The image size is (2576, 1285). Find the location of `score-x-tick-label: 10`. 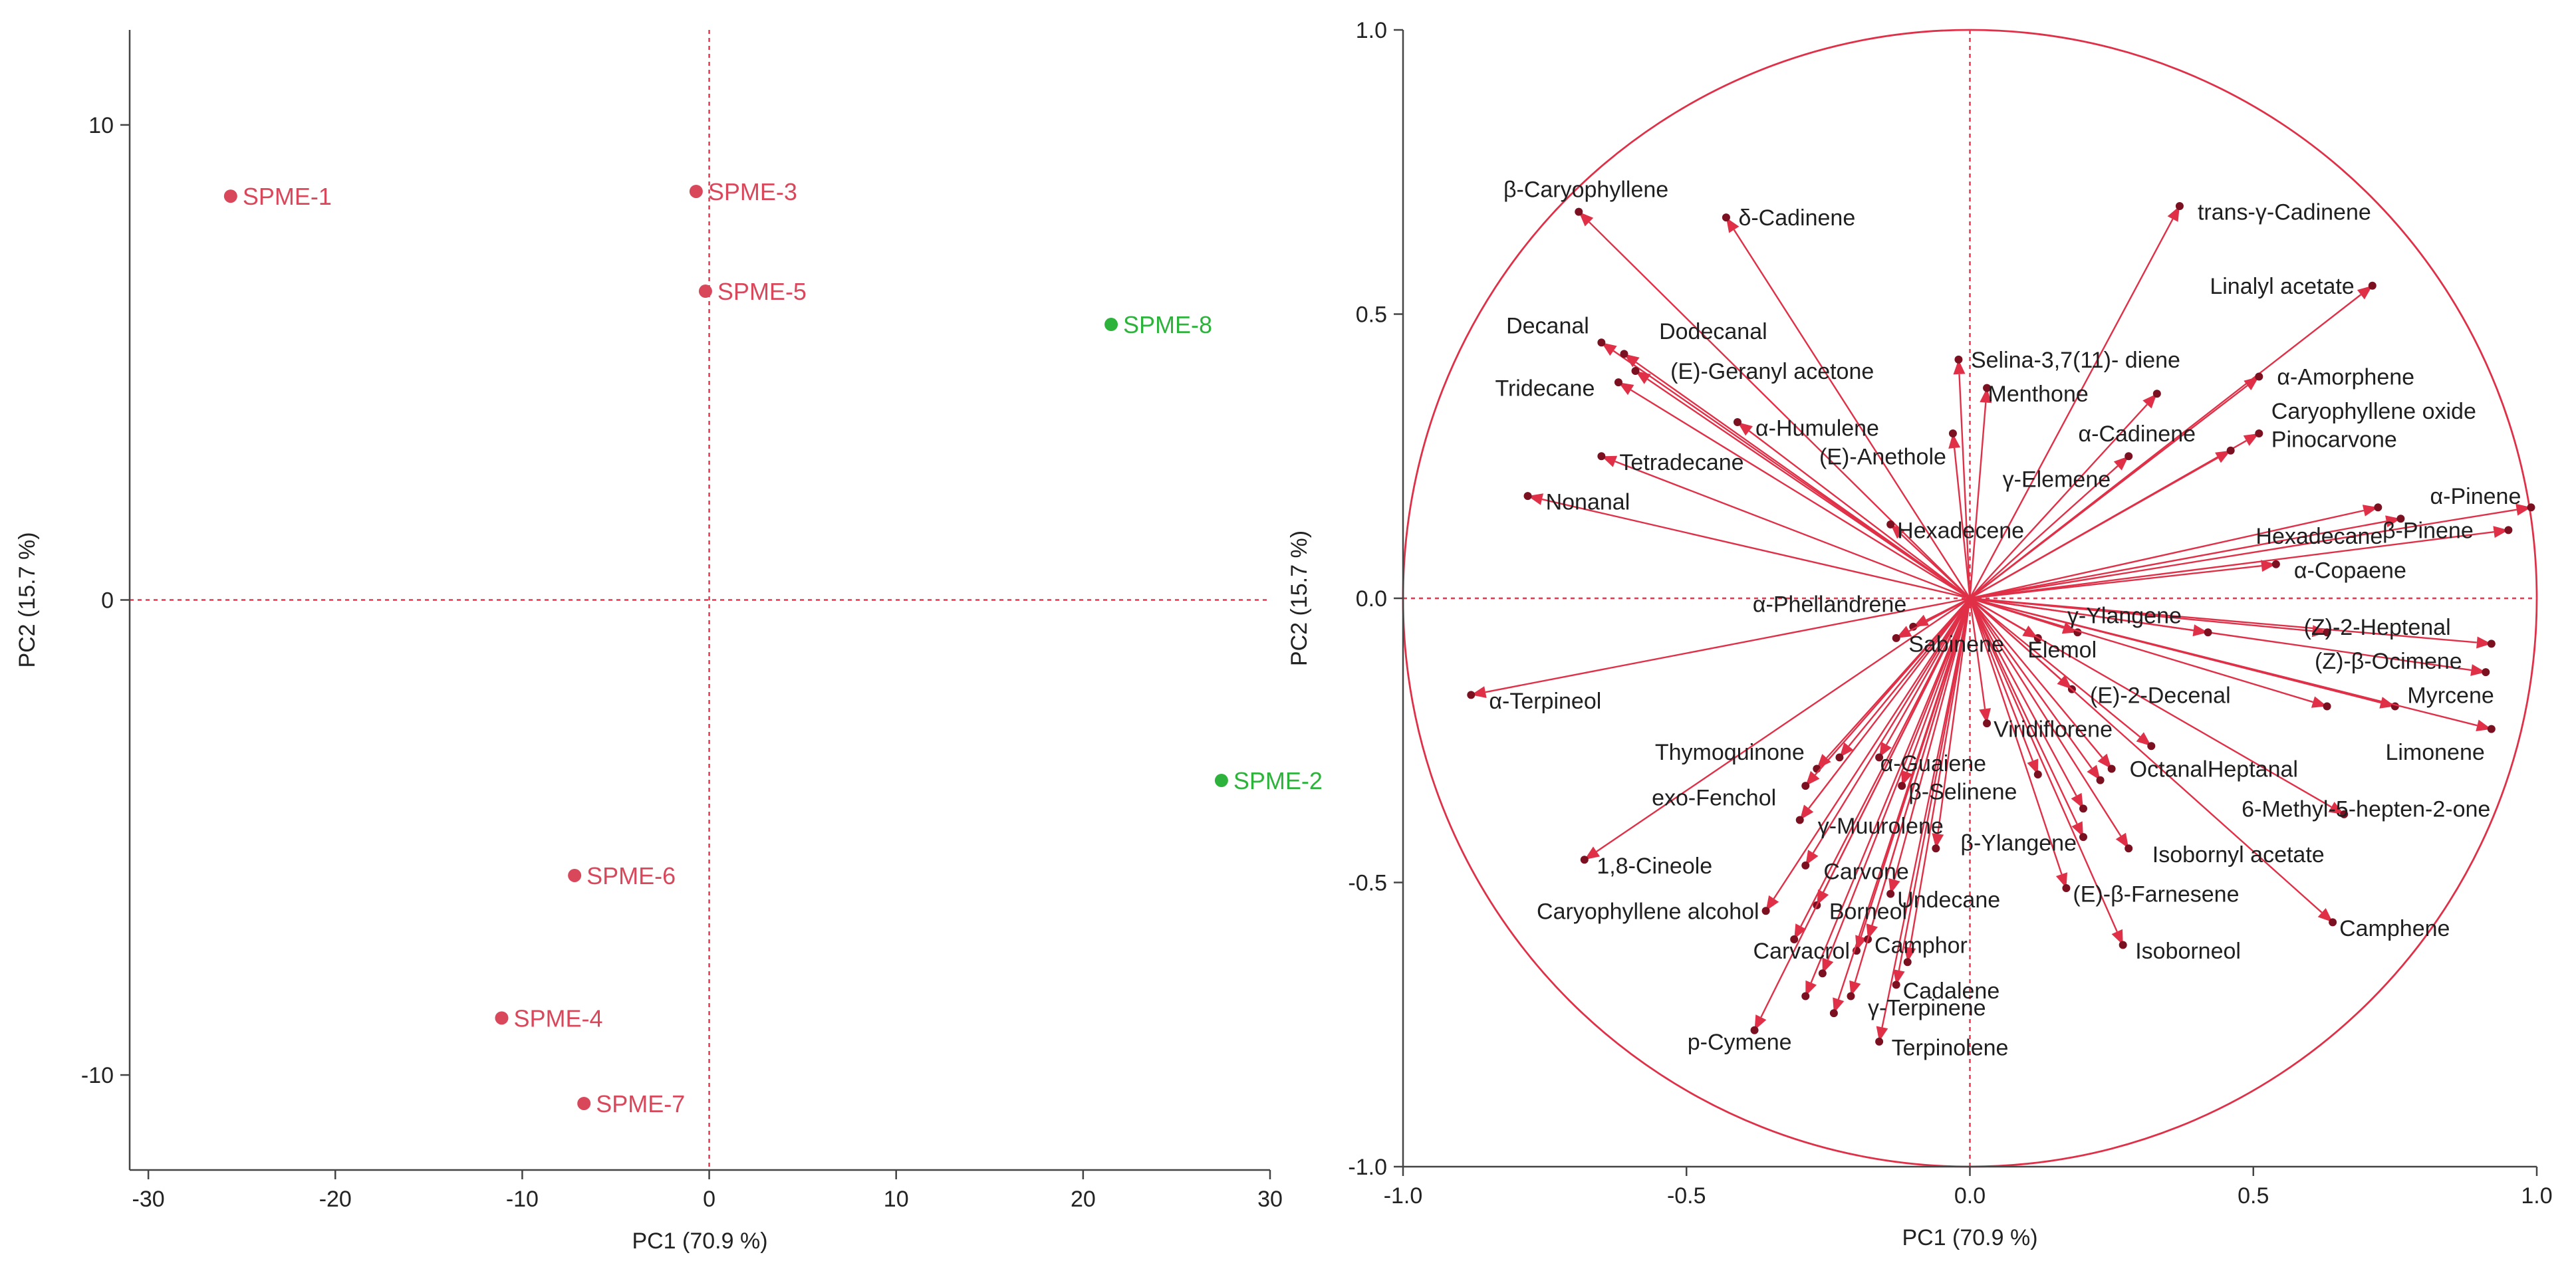

score-x-tick-label: 10 is located at coordinates (897, 1199).